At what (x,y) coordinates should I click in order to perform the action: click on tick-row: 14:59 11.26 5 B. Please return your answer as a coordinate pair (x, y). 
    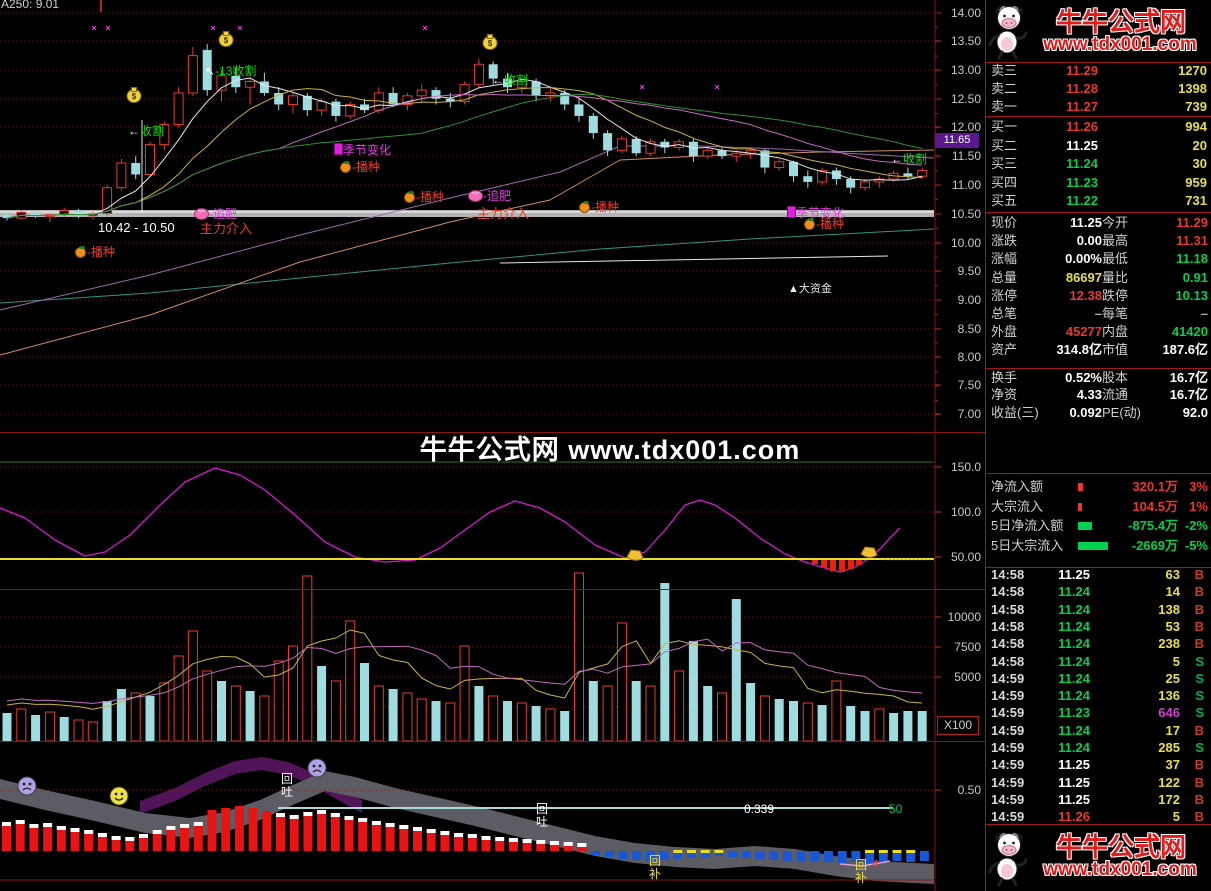
    Looking at the image, I should click on (1097, 817).